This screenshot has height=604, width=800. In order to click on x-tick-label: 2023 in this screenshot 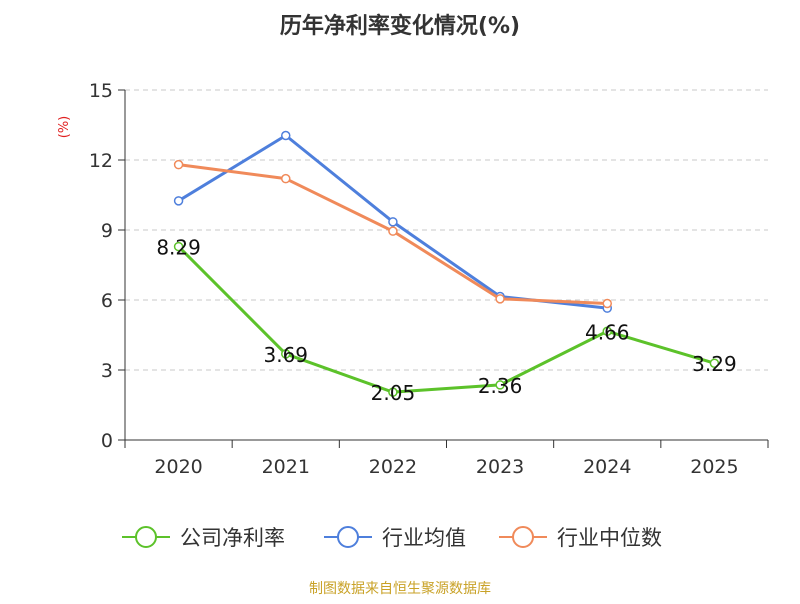, I will do `click(500, 467)`.